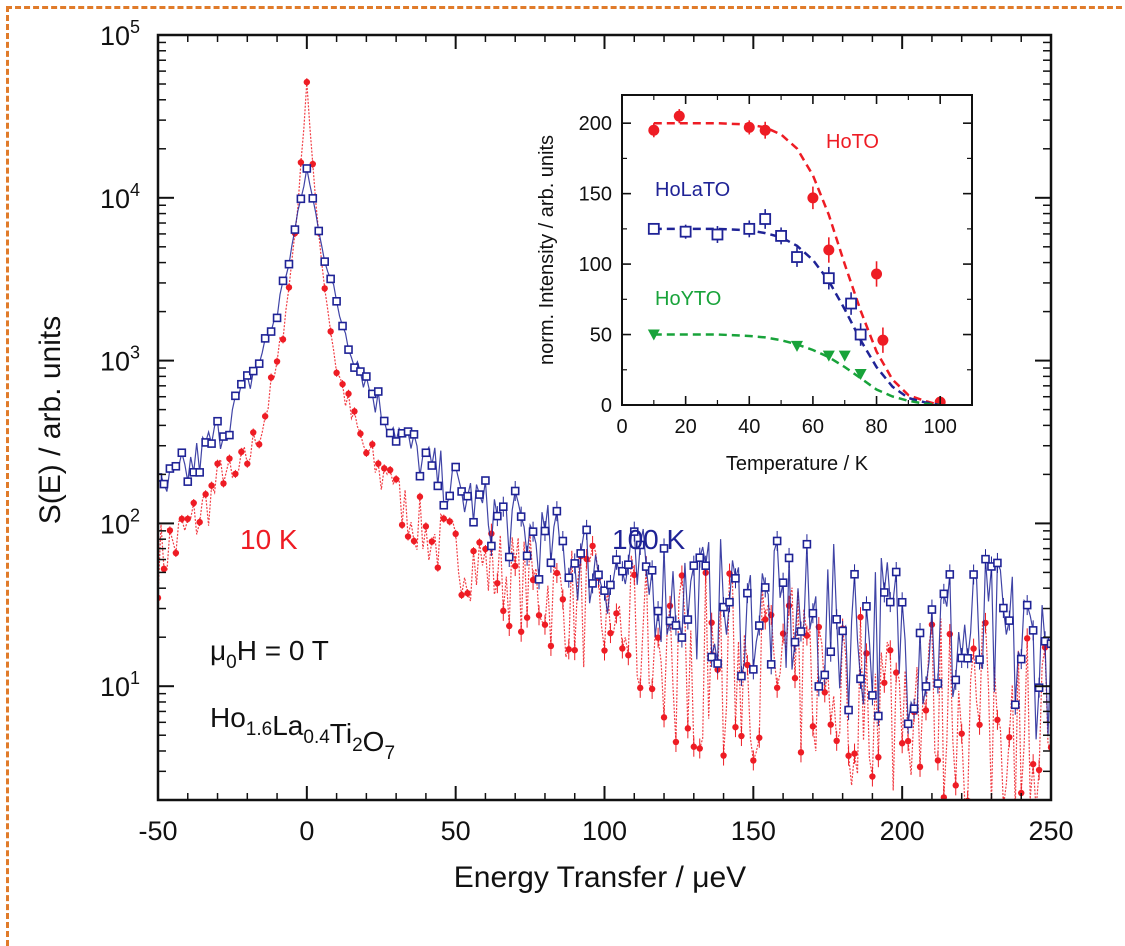 This screenshot has height=946, width=1125. What do you see at coordinates (595, 265) in the screenshot?
I see `inset-y-tick-label: 100` at bounding box center [595, 265].